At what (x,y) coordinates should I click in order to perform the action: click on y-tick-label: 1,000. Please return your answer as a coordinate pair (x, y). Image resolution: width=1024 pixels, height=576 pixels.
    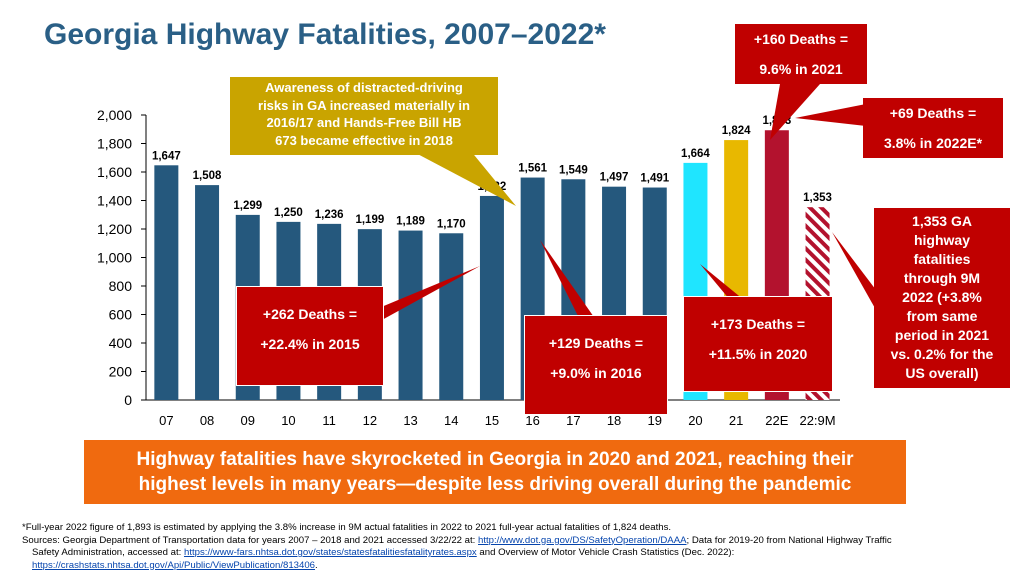
    Looking at the image, I should click on (114, 258).